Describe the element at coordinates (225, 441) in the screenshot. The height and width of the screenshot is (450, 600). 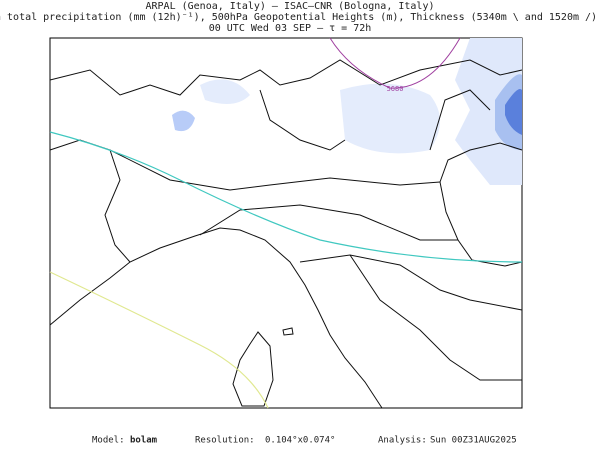
I see `footer-label: Resolution:` at that location.